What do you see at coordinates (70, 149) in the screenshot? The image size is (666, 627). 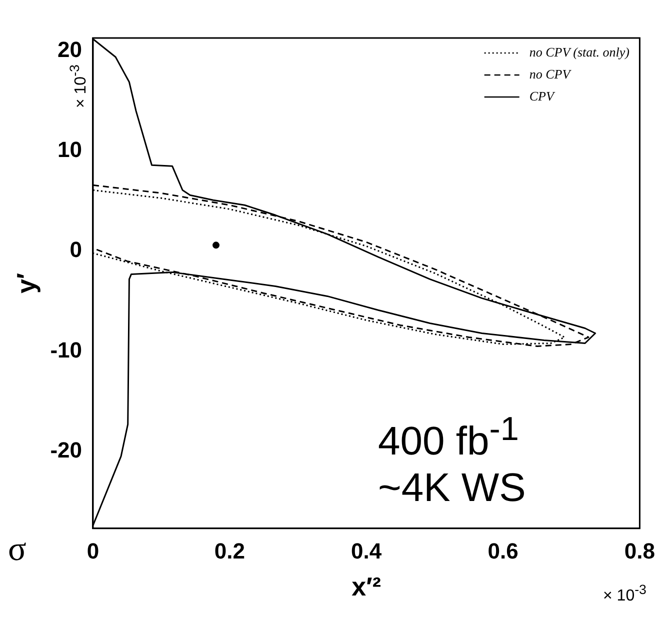 I see `y-tick-label: 10` at bounding box center [70, 149].